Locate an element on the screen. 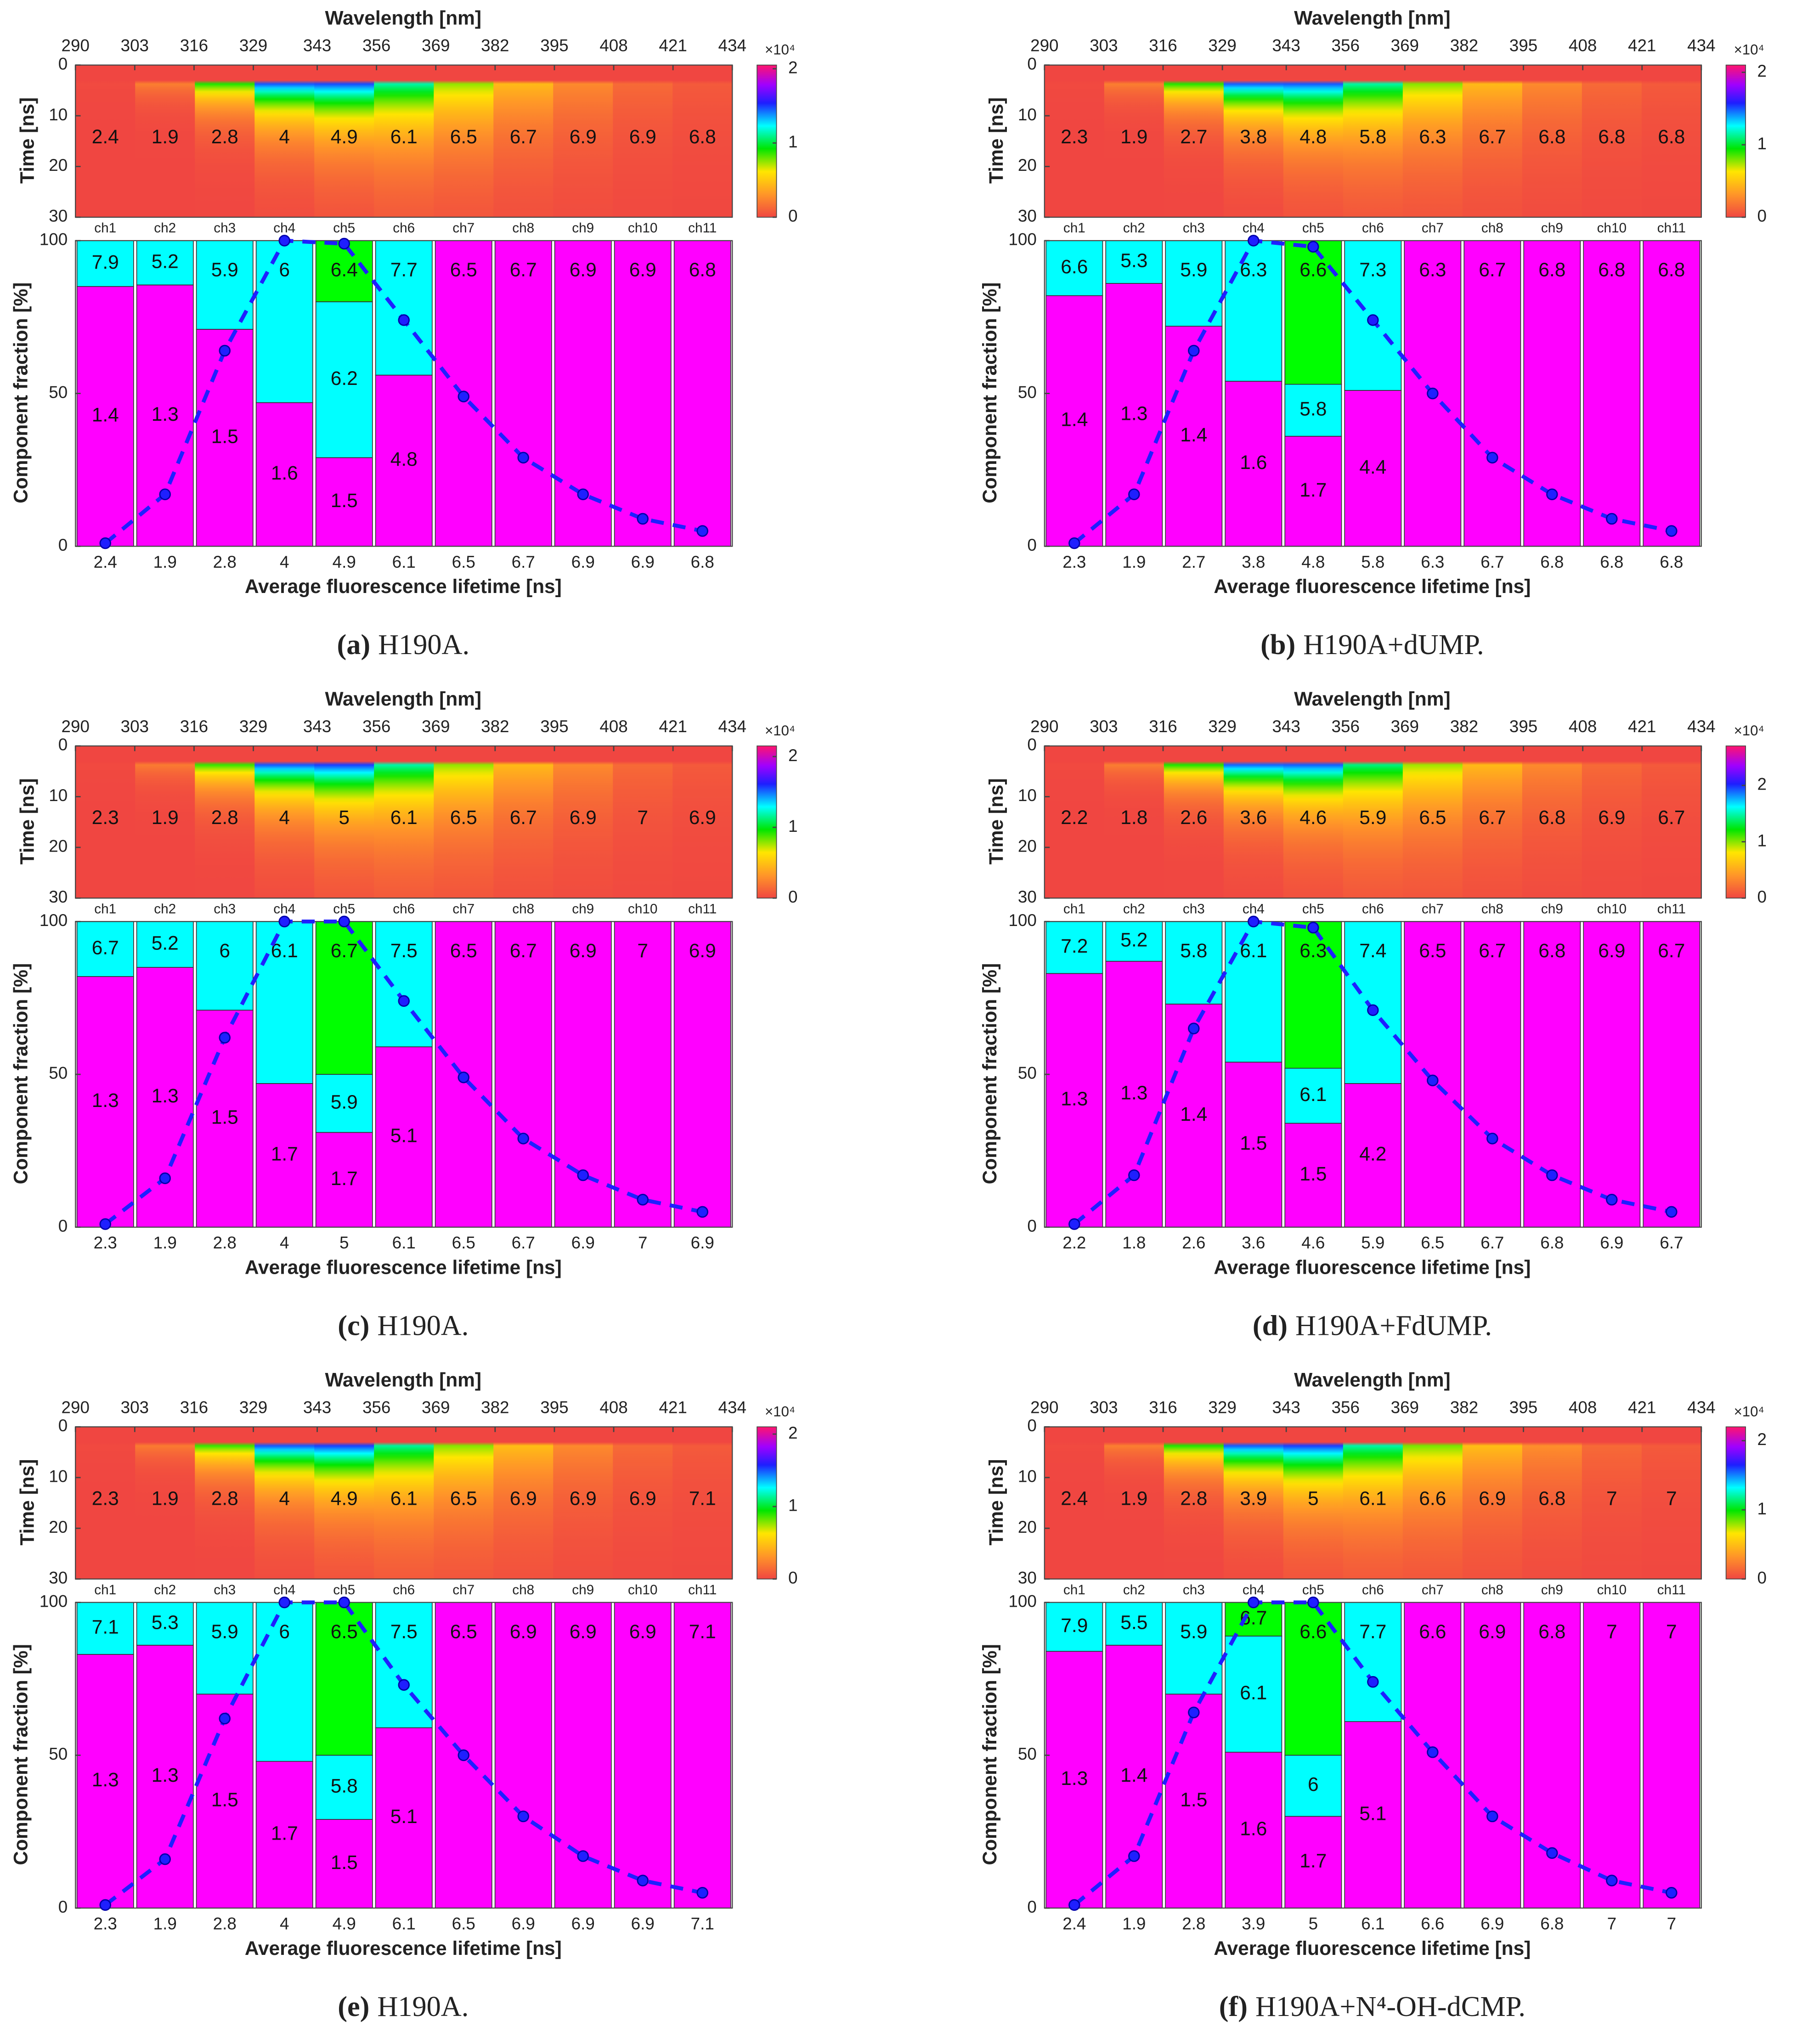 The height and width of the screenshot is (2044, 1808). x-tick-label: 316 is located at coordinates (1163, 45).